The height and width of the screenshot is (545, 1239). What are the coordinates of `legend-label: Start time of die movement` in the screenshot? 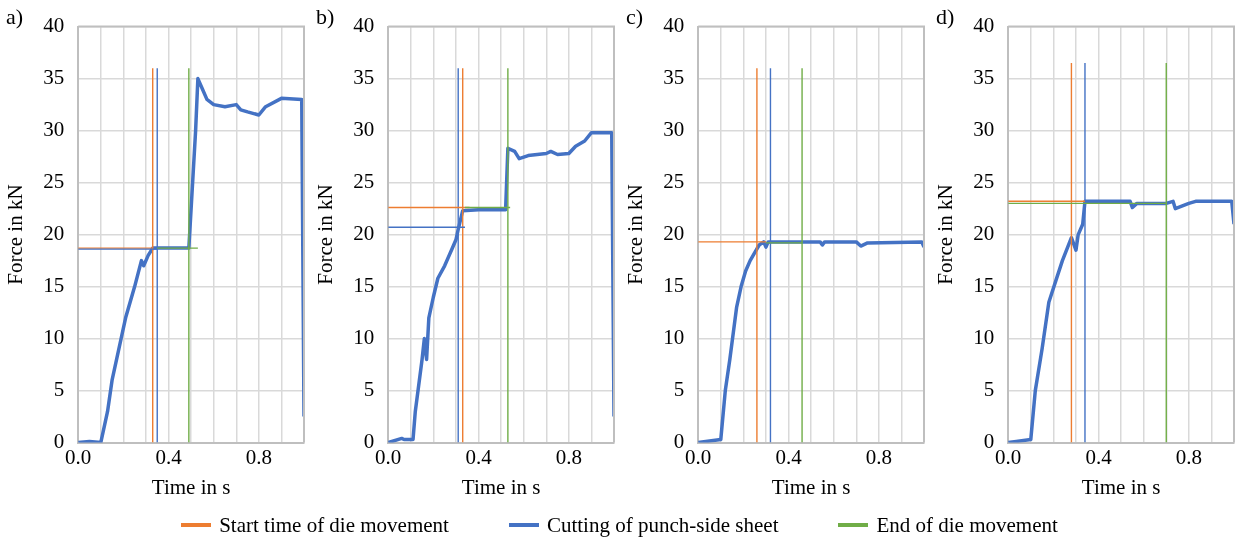 It's located at (334, 525).